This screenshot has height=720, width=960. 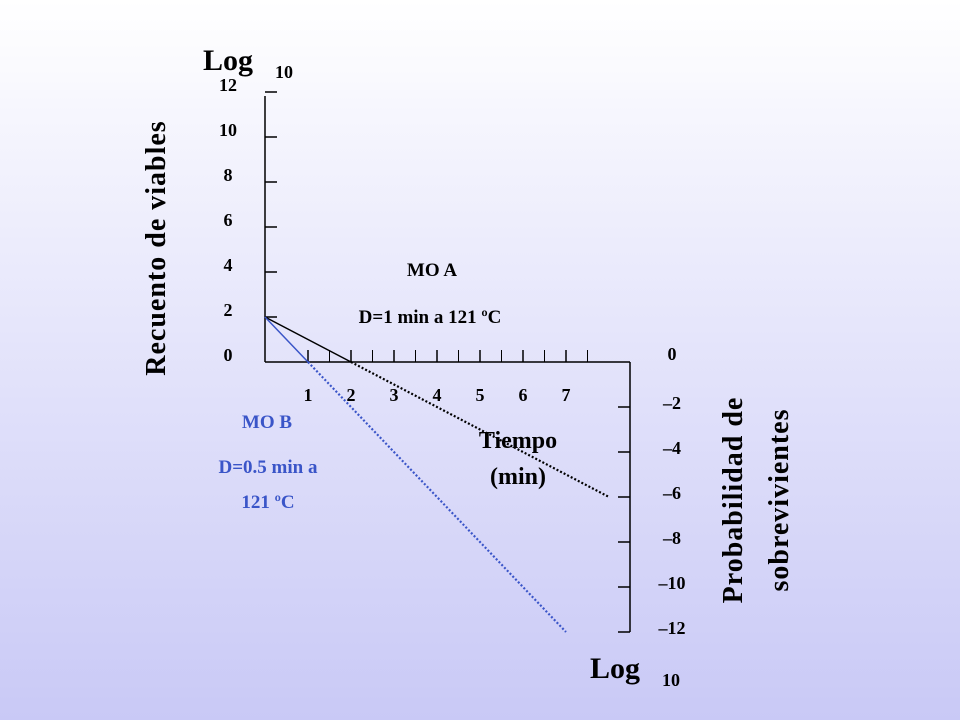 I want to click on right-tick-label: –6, so click(x=671, y=493).